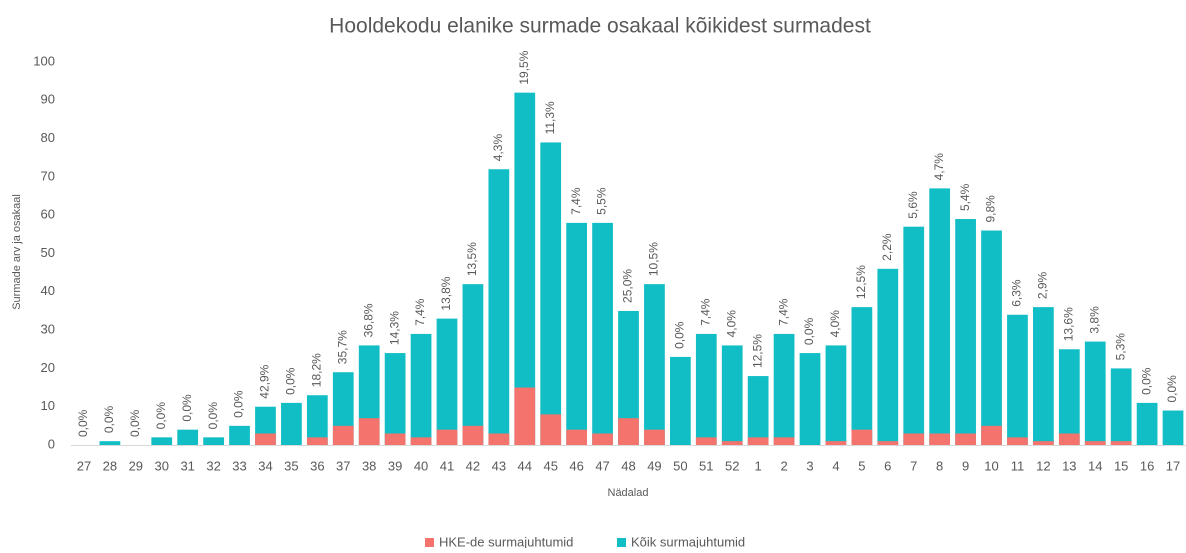 This screenshot has width=1186, height=553. Describe the element at coordinates (421, 465) in the screenshot. I see `x-tick-label: 40` at that location.